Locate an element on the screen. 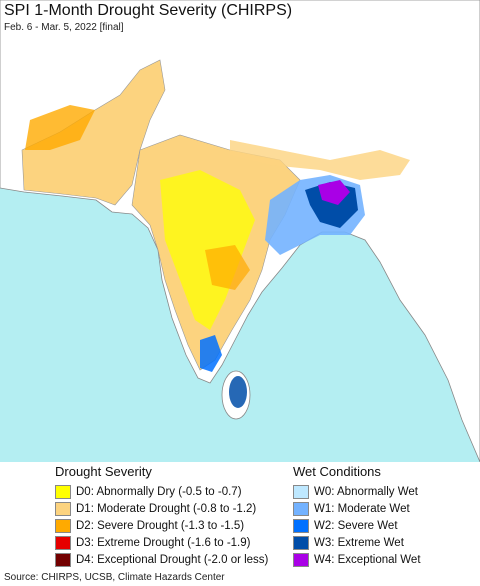 The width and height of the screenshot is (480, 586). legend-label: W3: Extreme Wet is located at coordinates (359, 542).